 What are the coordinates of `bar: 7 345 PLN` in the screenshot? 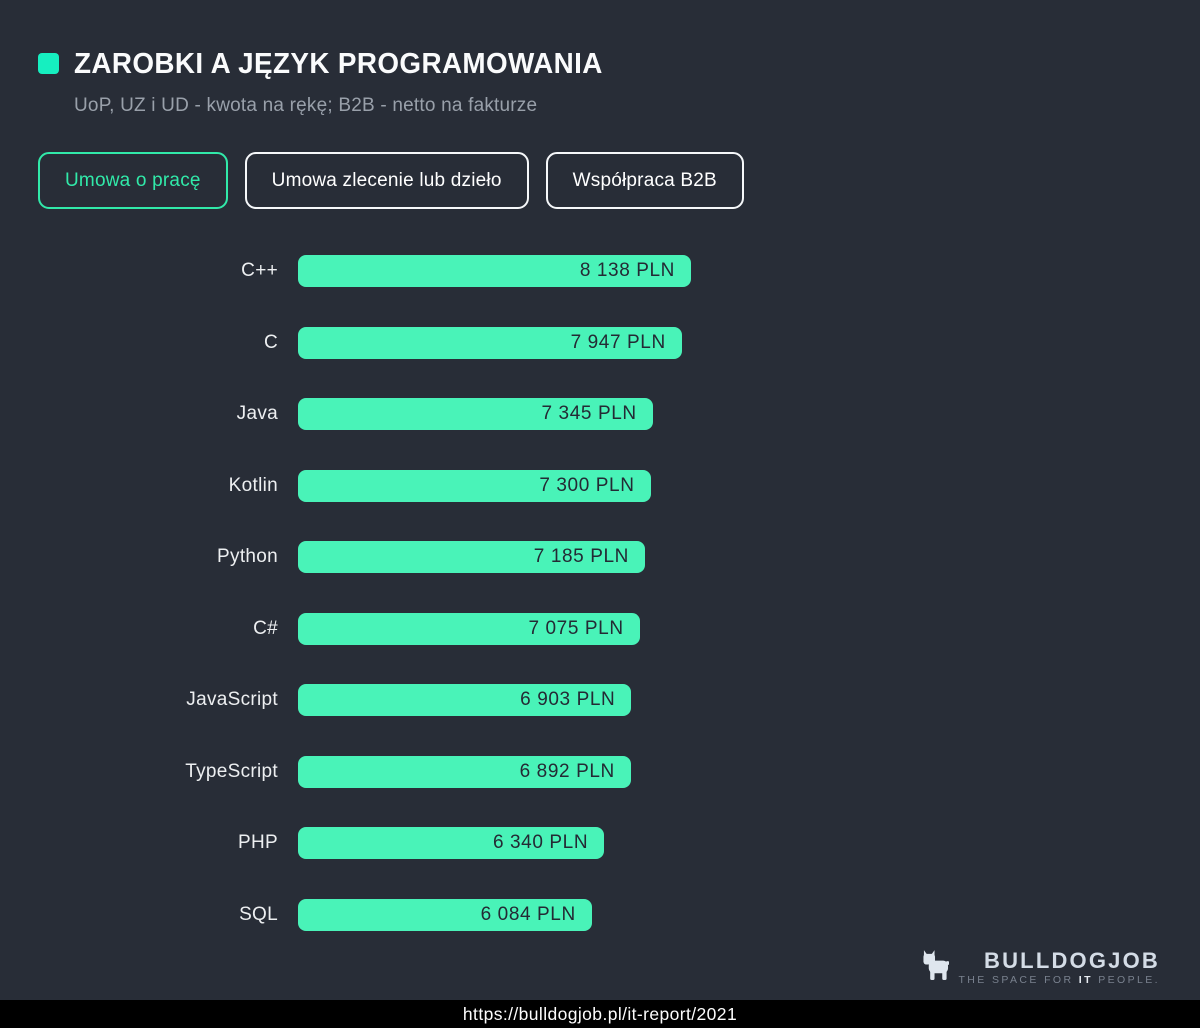 It's located at (475, 414).